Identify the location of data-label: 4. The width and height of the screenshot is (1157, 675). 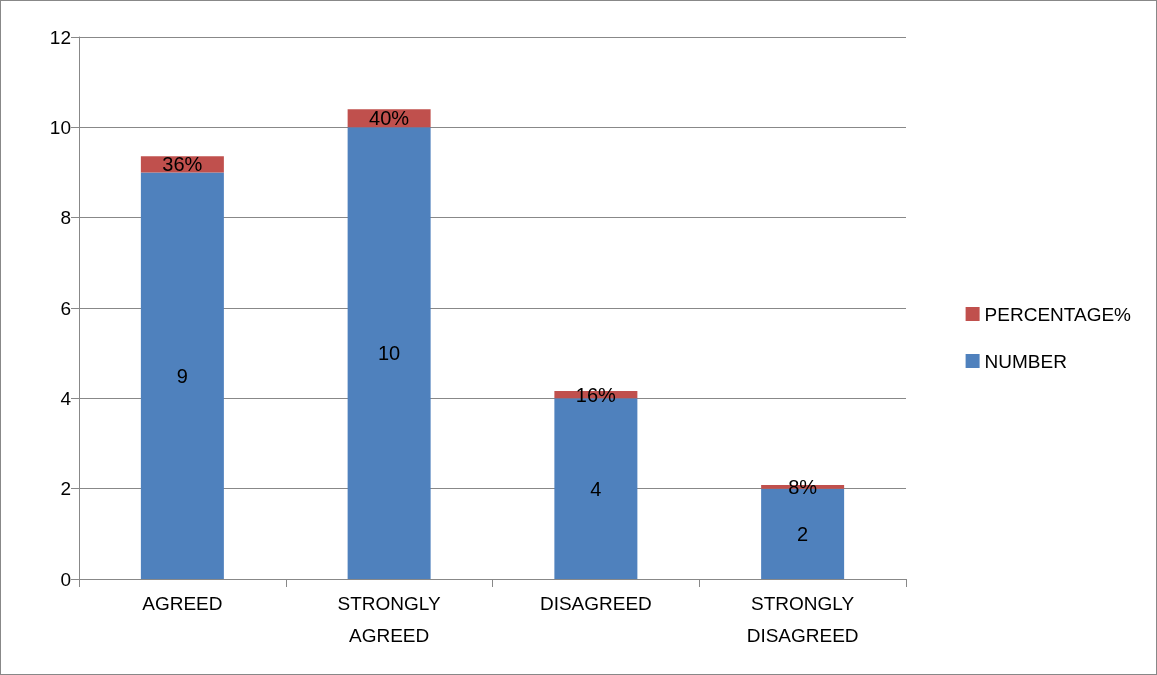
(596, 488).